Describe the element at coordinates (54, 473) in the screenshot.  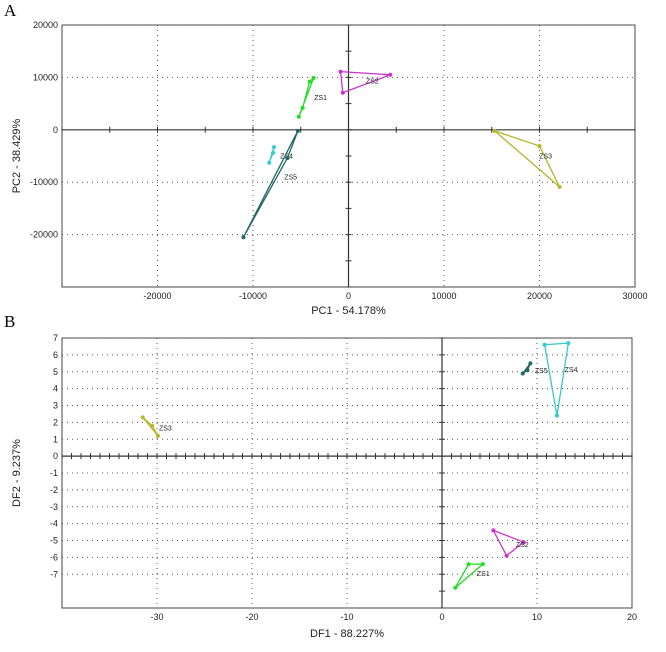
I see `y-tick-label: -1` at that location.